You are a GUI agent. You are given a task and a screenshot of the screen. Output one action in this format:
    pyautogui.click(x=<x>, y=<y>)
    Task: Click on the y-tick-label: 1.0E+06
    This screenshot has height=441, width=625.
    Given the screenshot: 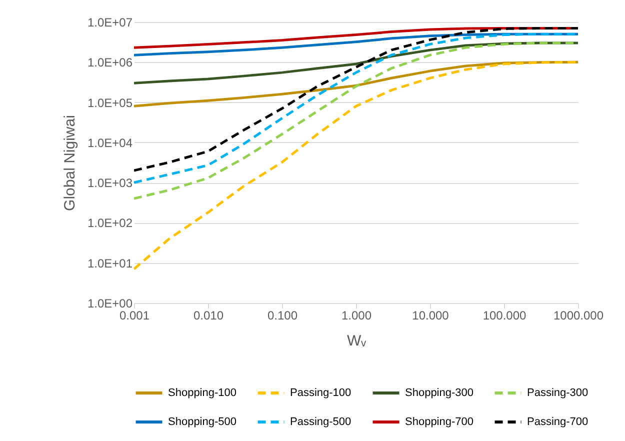 What is the action you would take?
    pyautogui.click(x=110, y=63)
    